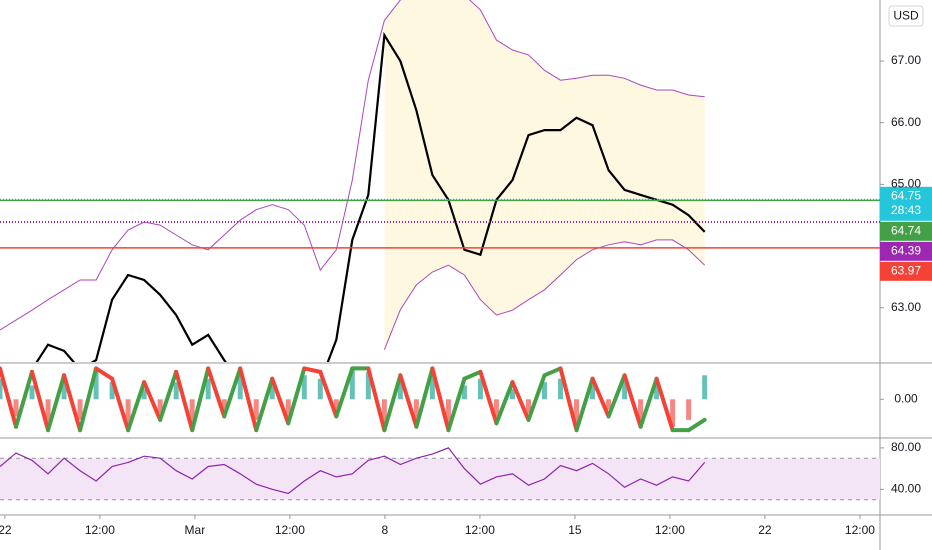 The width and height of the screenshot is (932, 550). Describe the element at coordinates (906, 398) in the screenshot. I see `y-tick-label: 0.00` at that location.